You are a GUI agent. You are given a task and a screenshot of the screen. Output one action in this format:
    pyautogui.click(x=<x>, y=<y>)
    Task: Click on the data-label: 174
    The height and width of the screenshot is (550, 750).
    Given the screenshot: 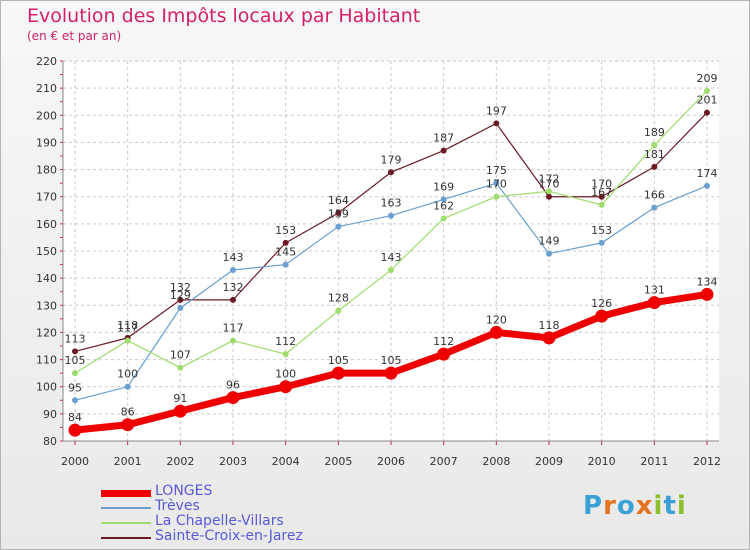 What is the action you would take?
    pyautogui.click(x=707, y=173)
    